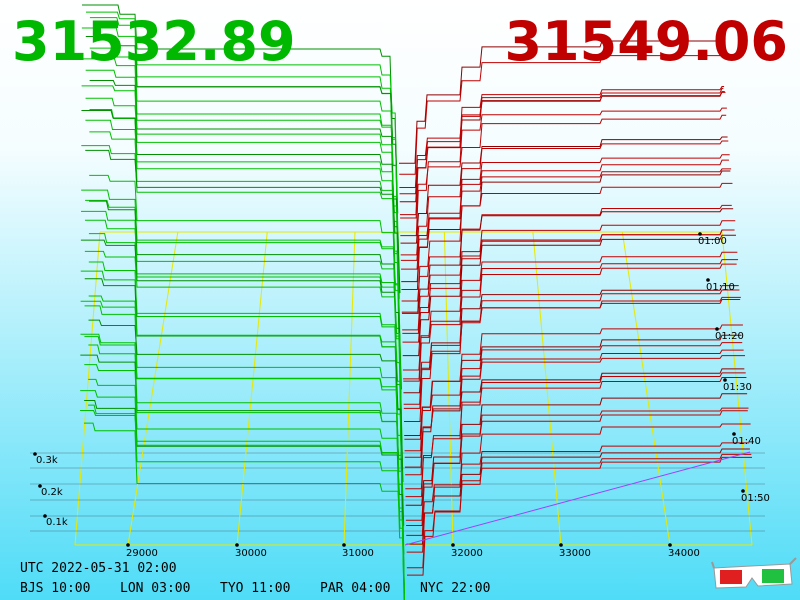 This screenshot has width=800, height=600. Describe the element at coordinates (646, 41) in the screenshot. I see `ask-price: 31549.06` at that location.